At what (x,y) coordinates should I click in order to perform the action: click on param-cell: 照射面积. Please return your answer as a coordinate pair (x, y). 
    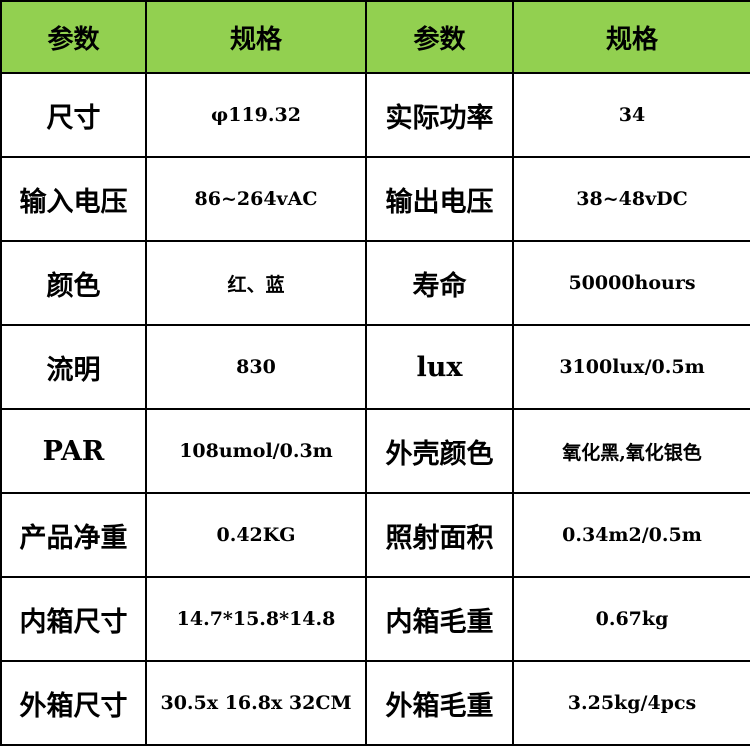
    Looking at the image, I should click on (439, 535).